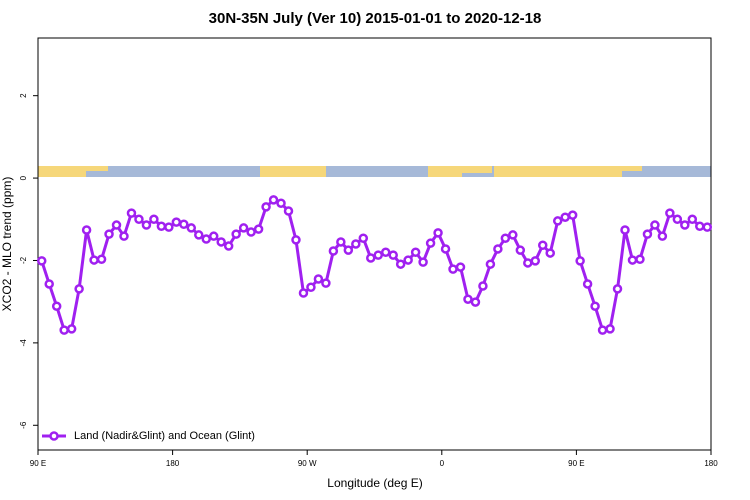 The width and height of the screenshot is (750, 500). Describe the element at coordinates (23, 177) in the screenshot. I see `y-tick-label: 0` at that location.